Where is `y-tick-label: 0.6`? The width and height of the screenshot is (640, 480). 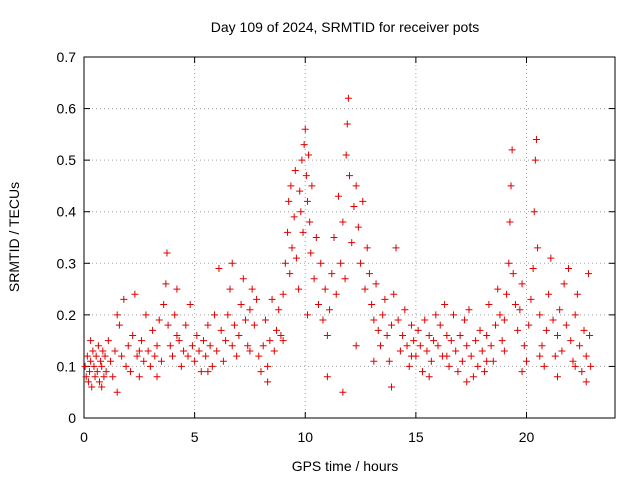 y-tick-label: 0.6 is located at coordinates (67, 109).